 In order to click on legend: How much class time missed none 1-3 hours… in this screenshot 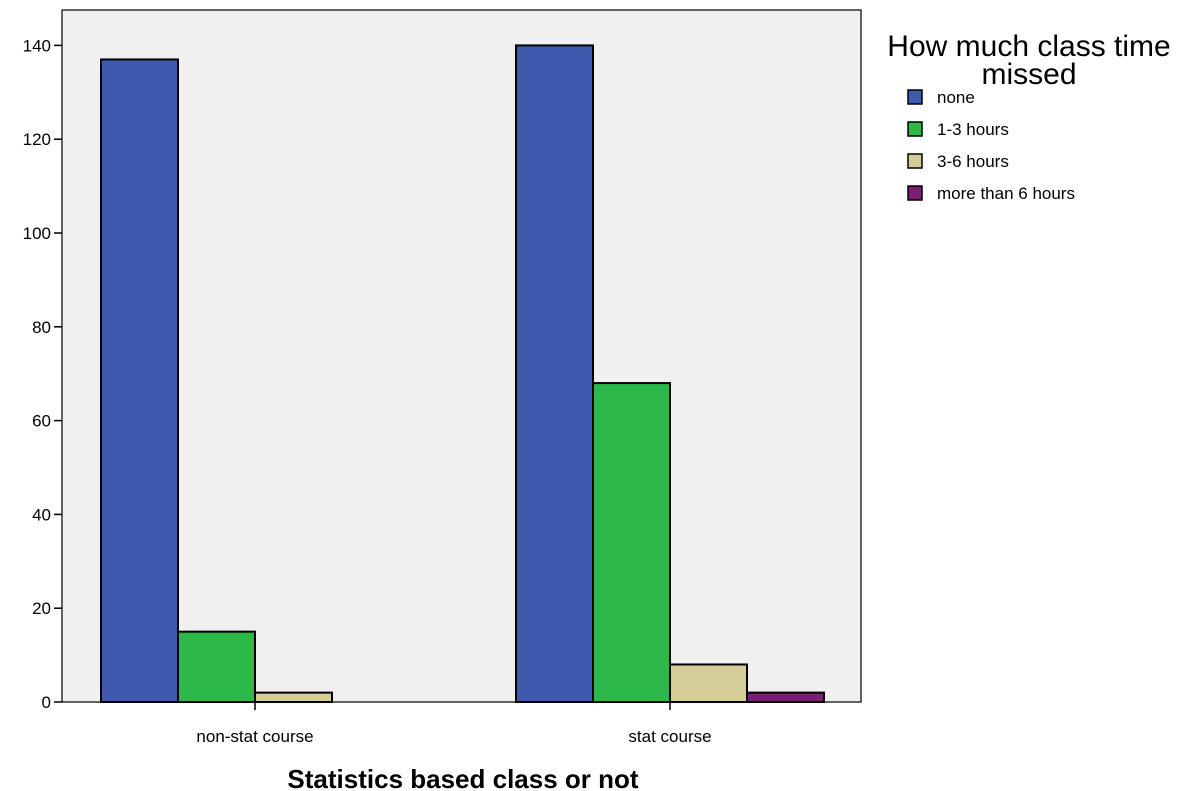, I will do `click(1028, 116)`.